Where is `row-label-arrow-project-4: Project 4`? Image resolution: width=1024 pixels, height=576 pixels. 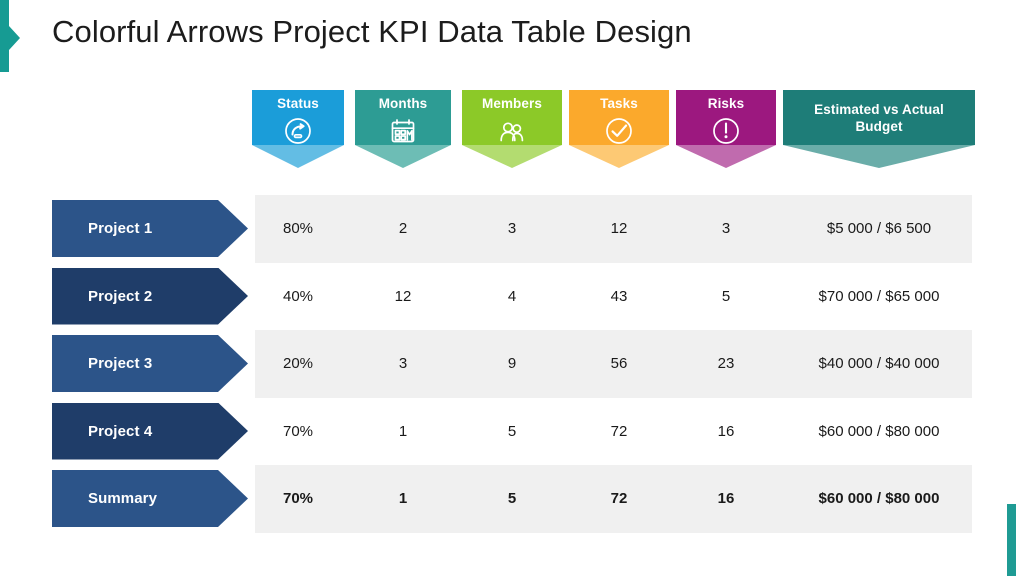 row-label-arrow-project-4: Project 4 is located at coordinates (150, 431).